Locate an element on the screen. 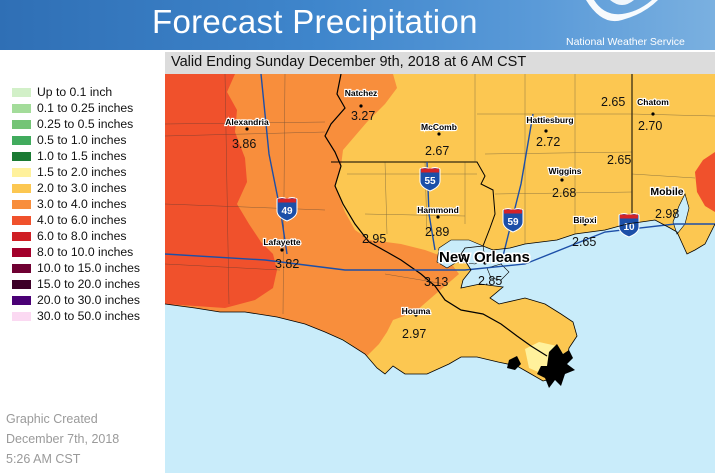 This screenshot has width=715, height=473. legend-label: 0.1 to 0.25 inches is located at coordinates (85, 108).